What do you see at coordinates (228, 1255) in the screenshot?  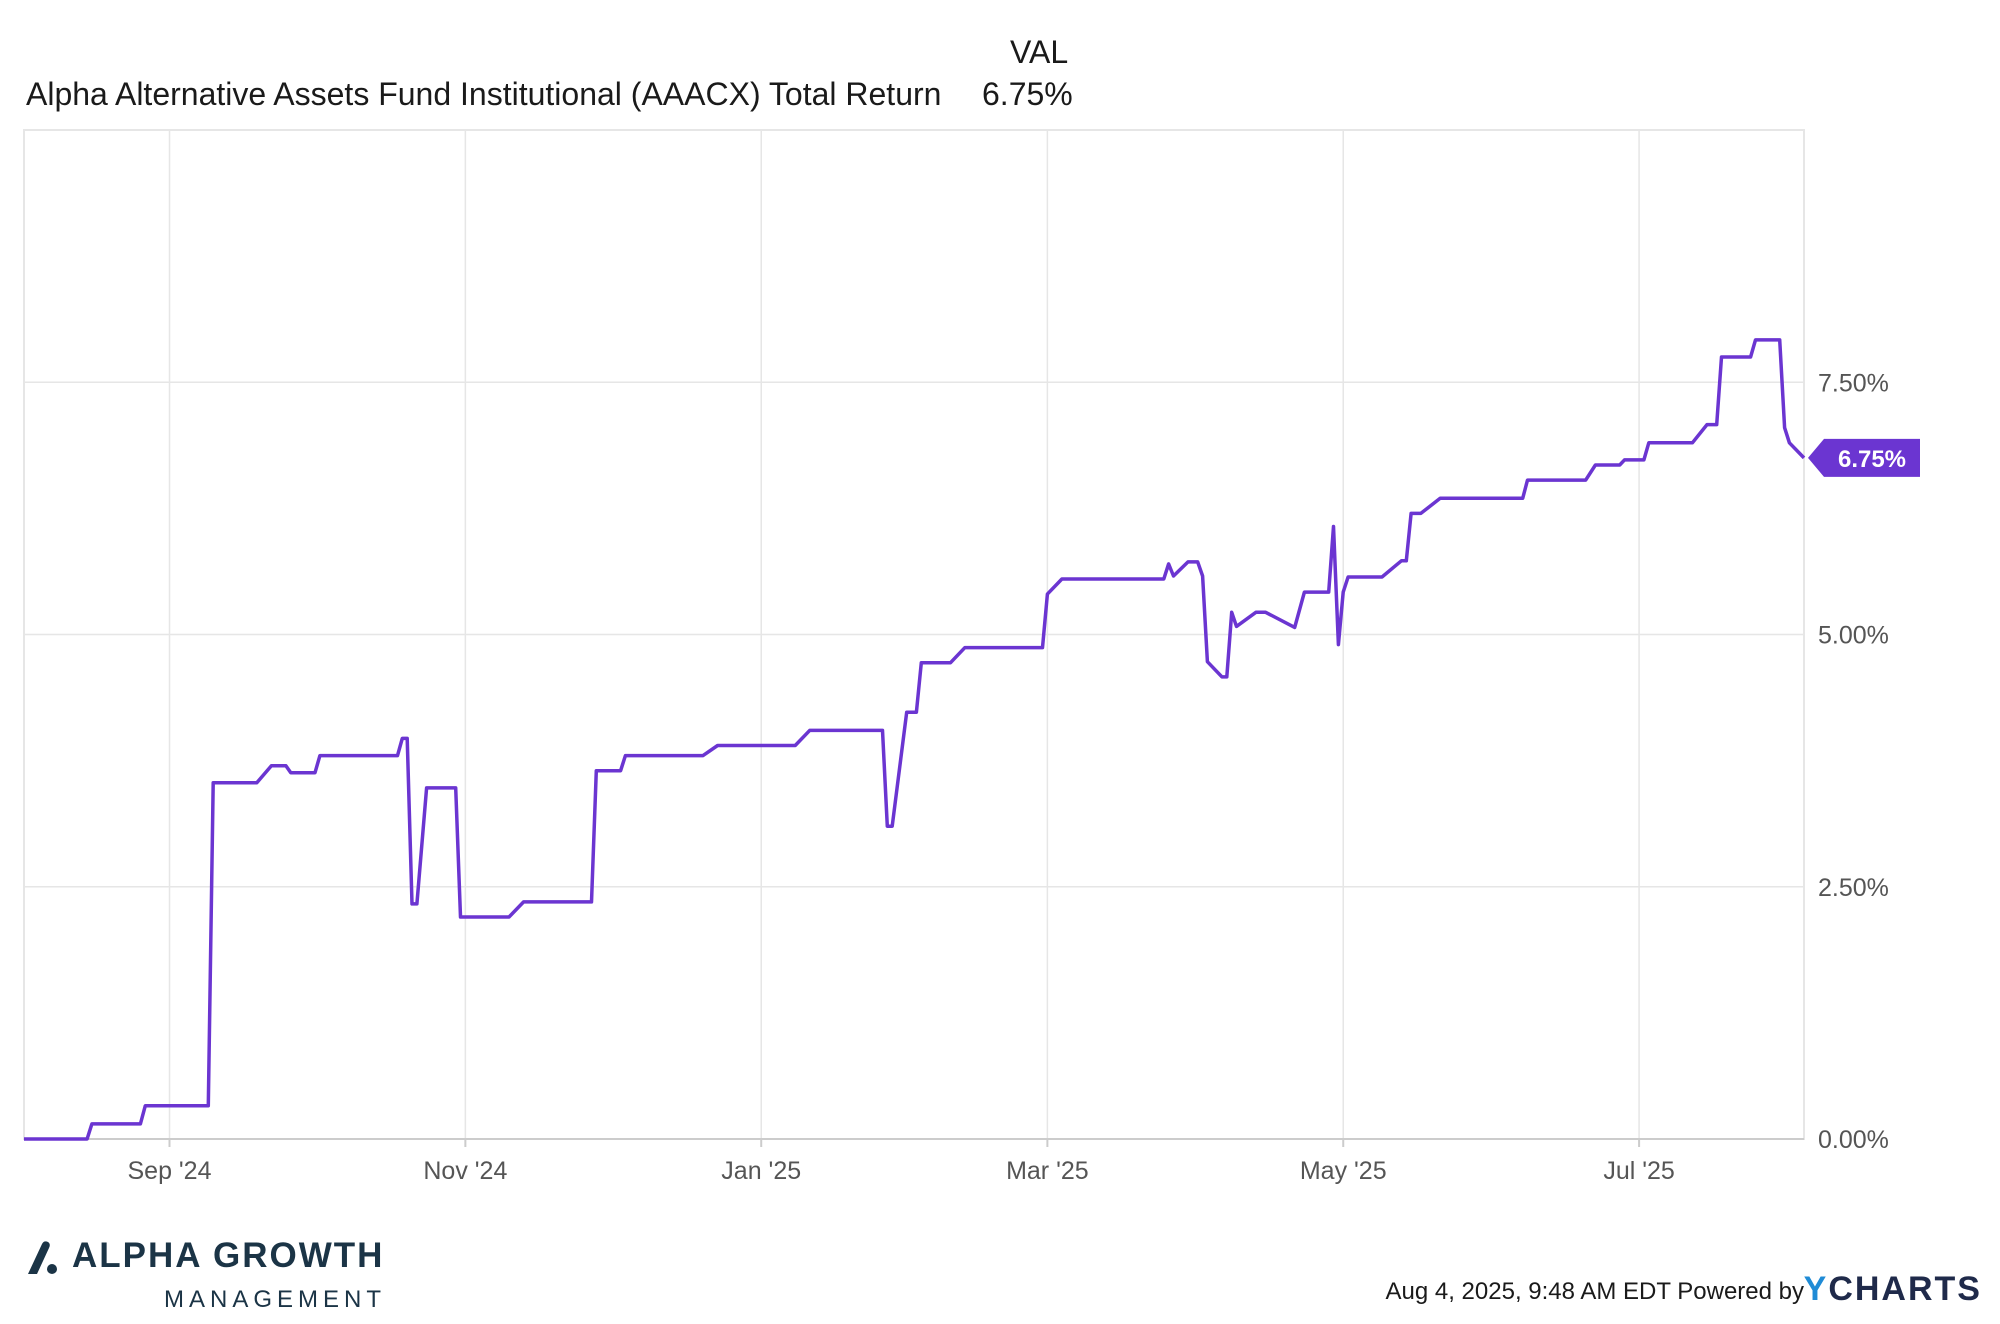 I see `brand-name: ALPHA GROWTH` at bounding box center [228, 1255].